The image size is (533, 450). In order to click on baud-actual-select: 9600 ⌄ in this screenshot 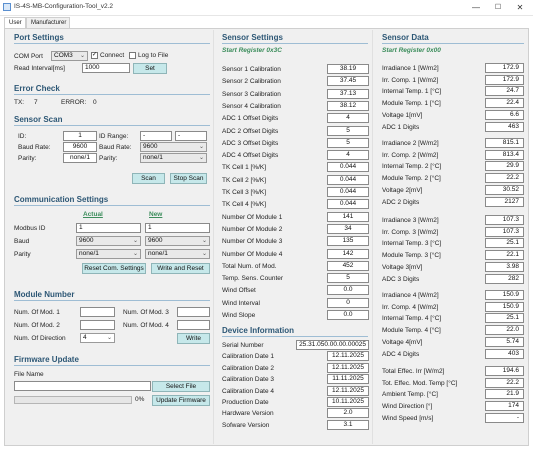, I will do `click(108, 241)`.